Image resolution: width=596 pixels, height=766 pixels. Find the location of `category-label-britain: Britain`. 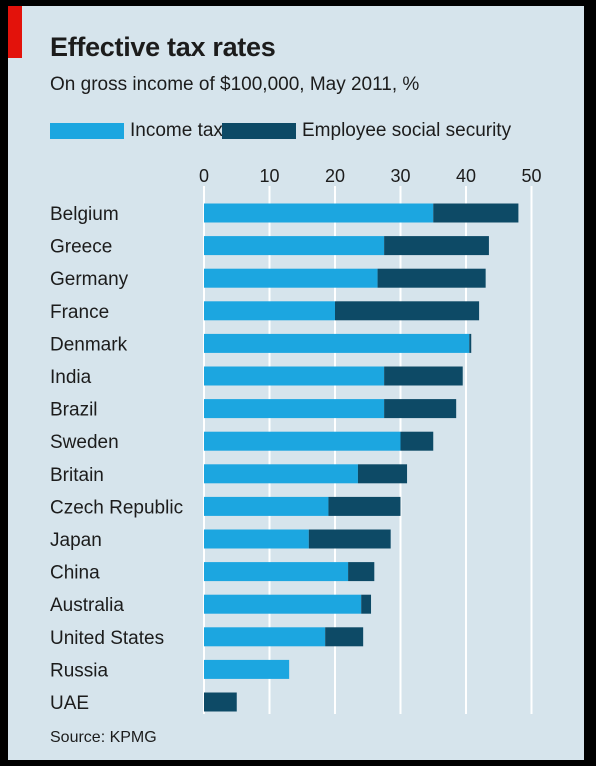

category-label-britain: Britain is located at coordinates (77, 475).